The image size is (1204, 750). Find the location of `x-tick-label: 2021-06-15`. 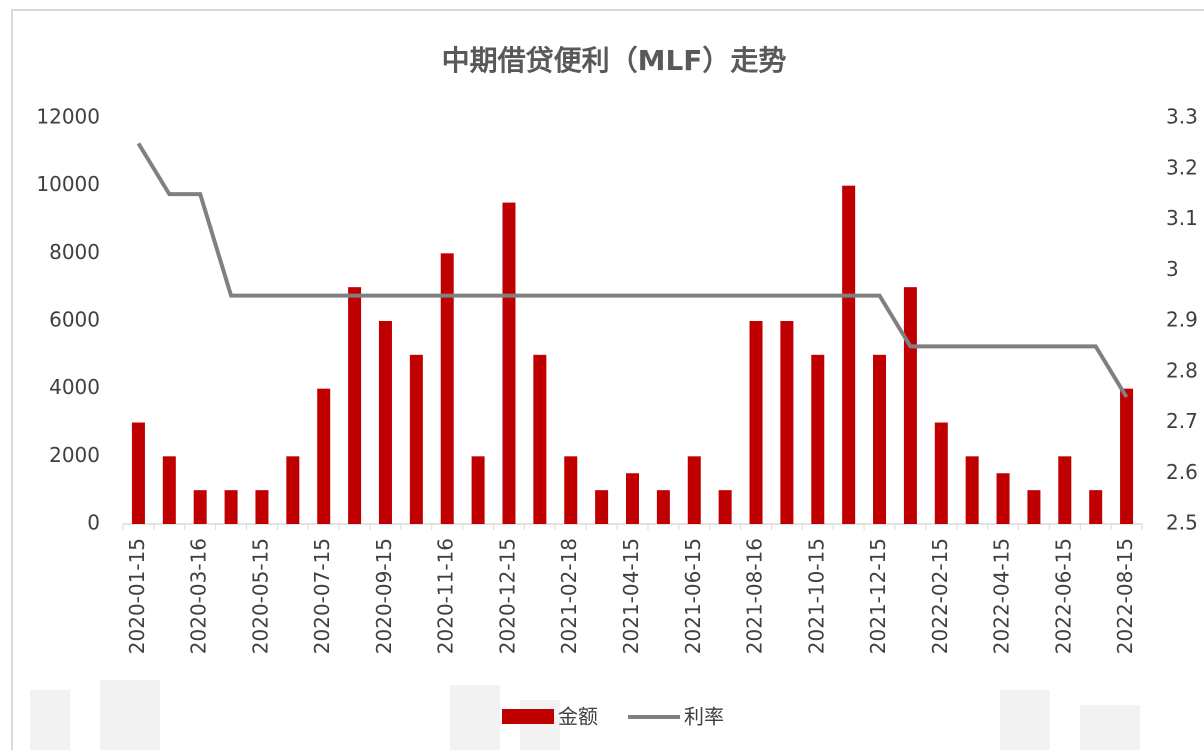

x-tick-label: 2021-06-15 is located at coordinates (693, 596).